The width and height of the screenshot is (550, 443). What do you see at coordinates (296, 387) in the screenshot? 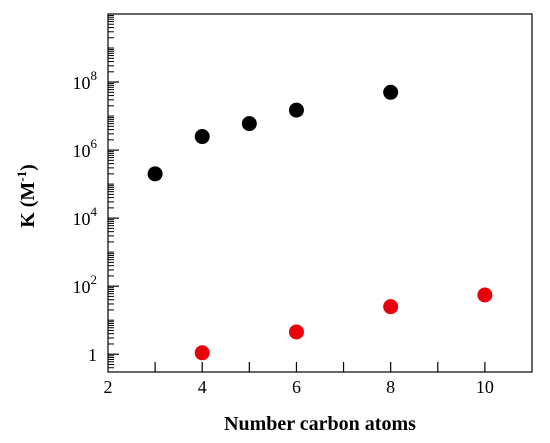
I see `x-tick-label: 6` at bounding box center [296, 387].